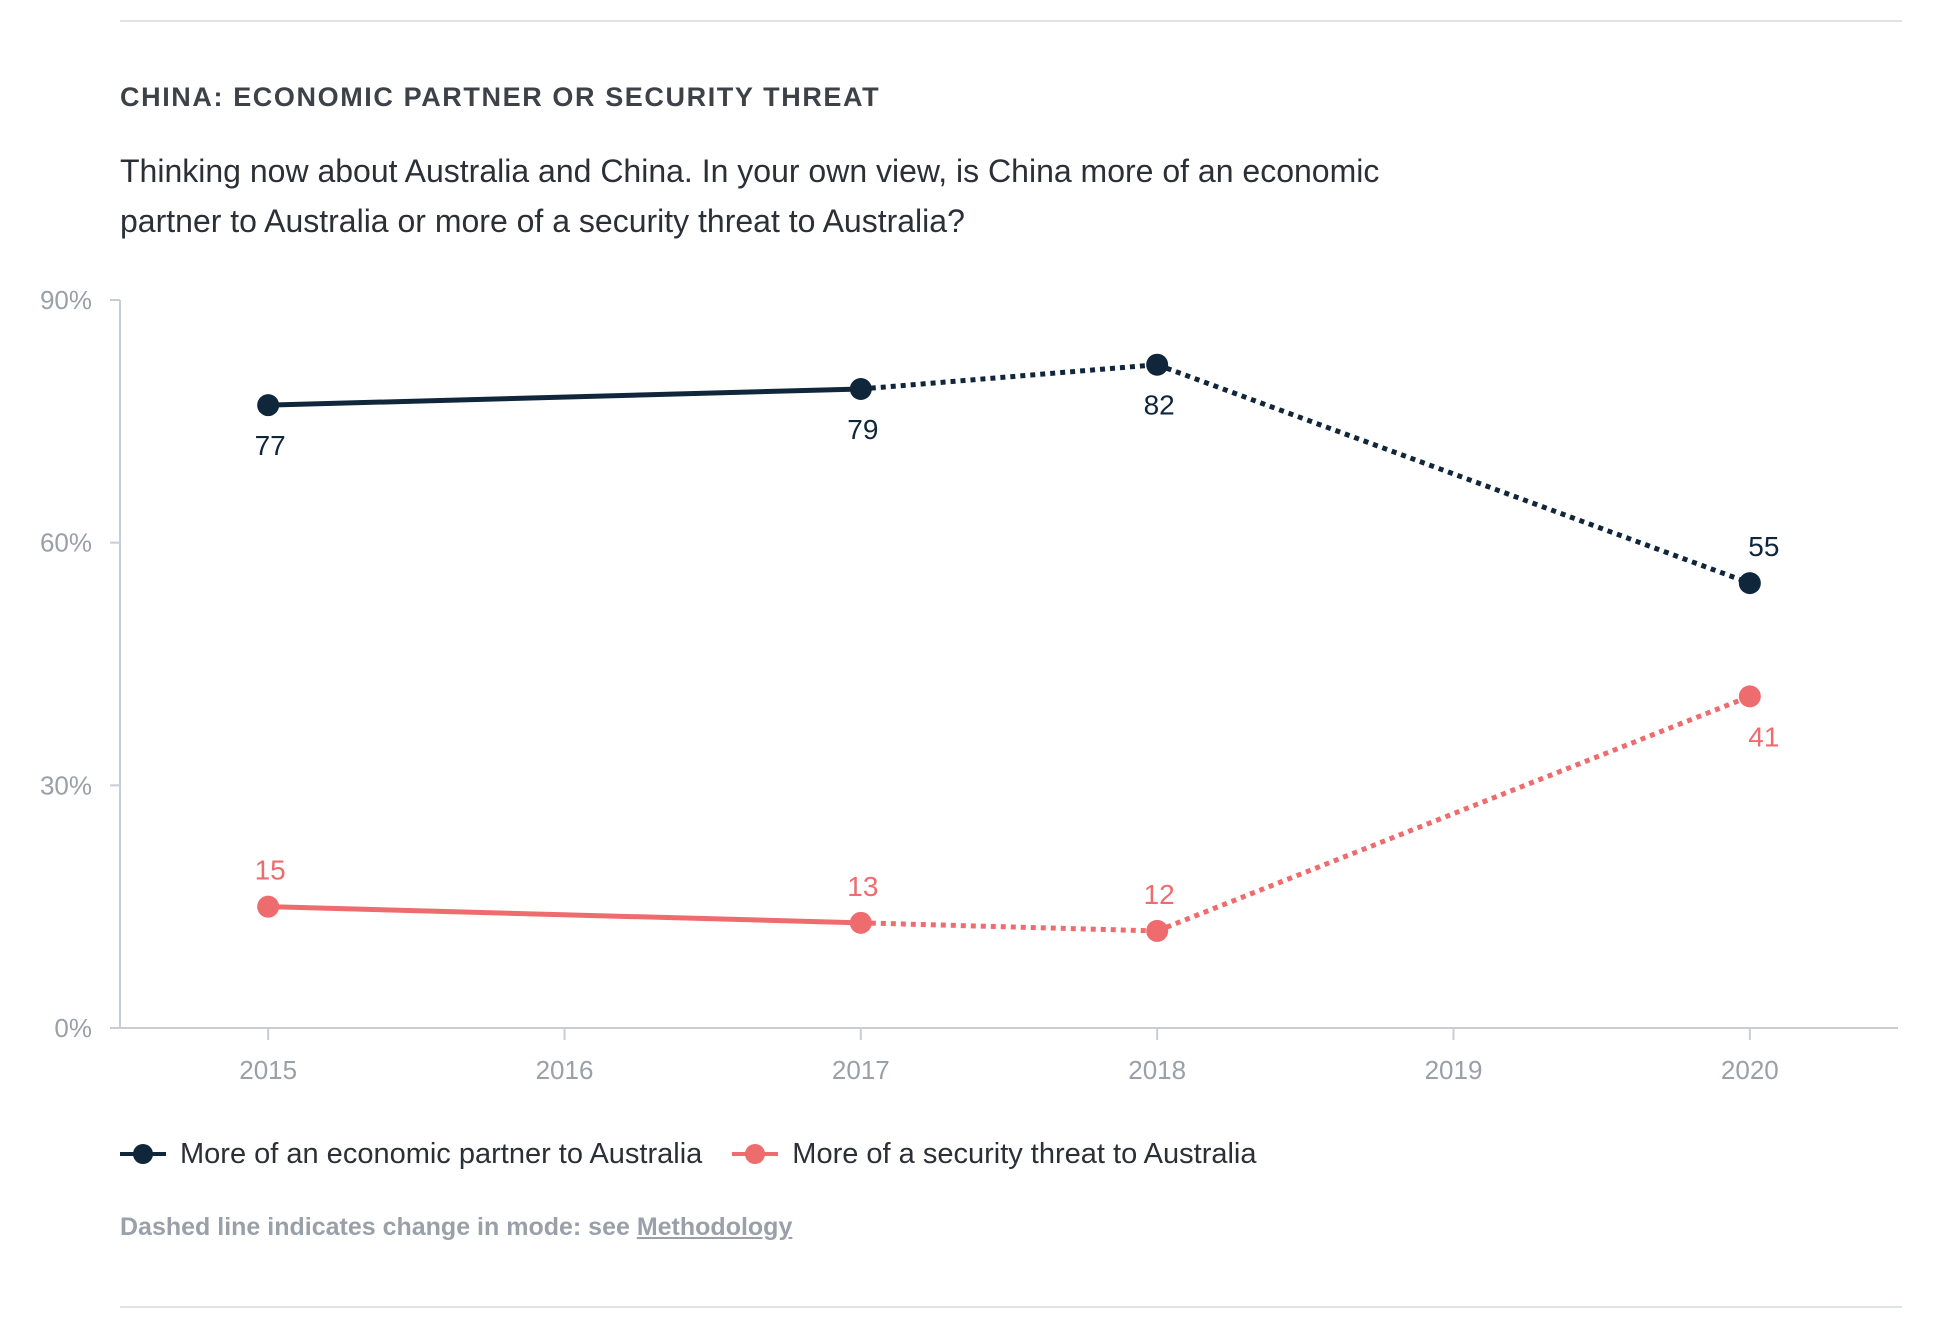 The width and height of the screenshot is (1954, 1322). I want to click on x-tick-label: 2017, so click(861, 1070).